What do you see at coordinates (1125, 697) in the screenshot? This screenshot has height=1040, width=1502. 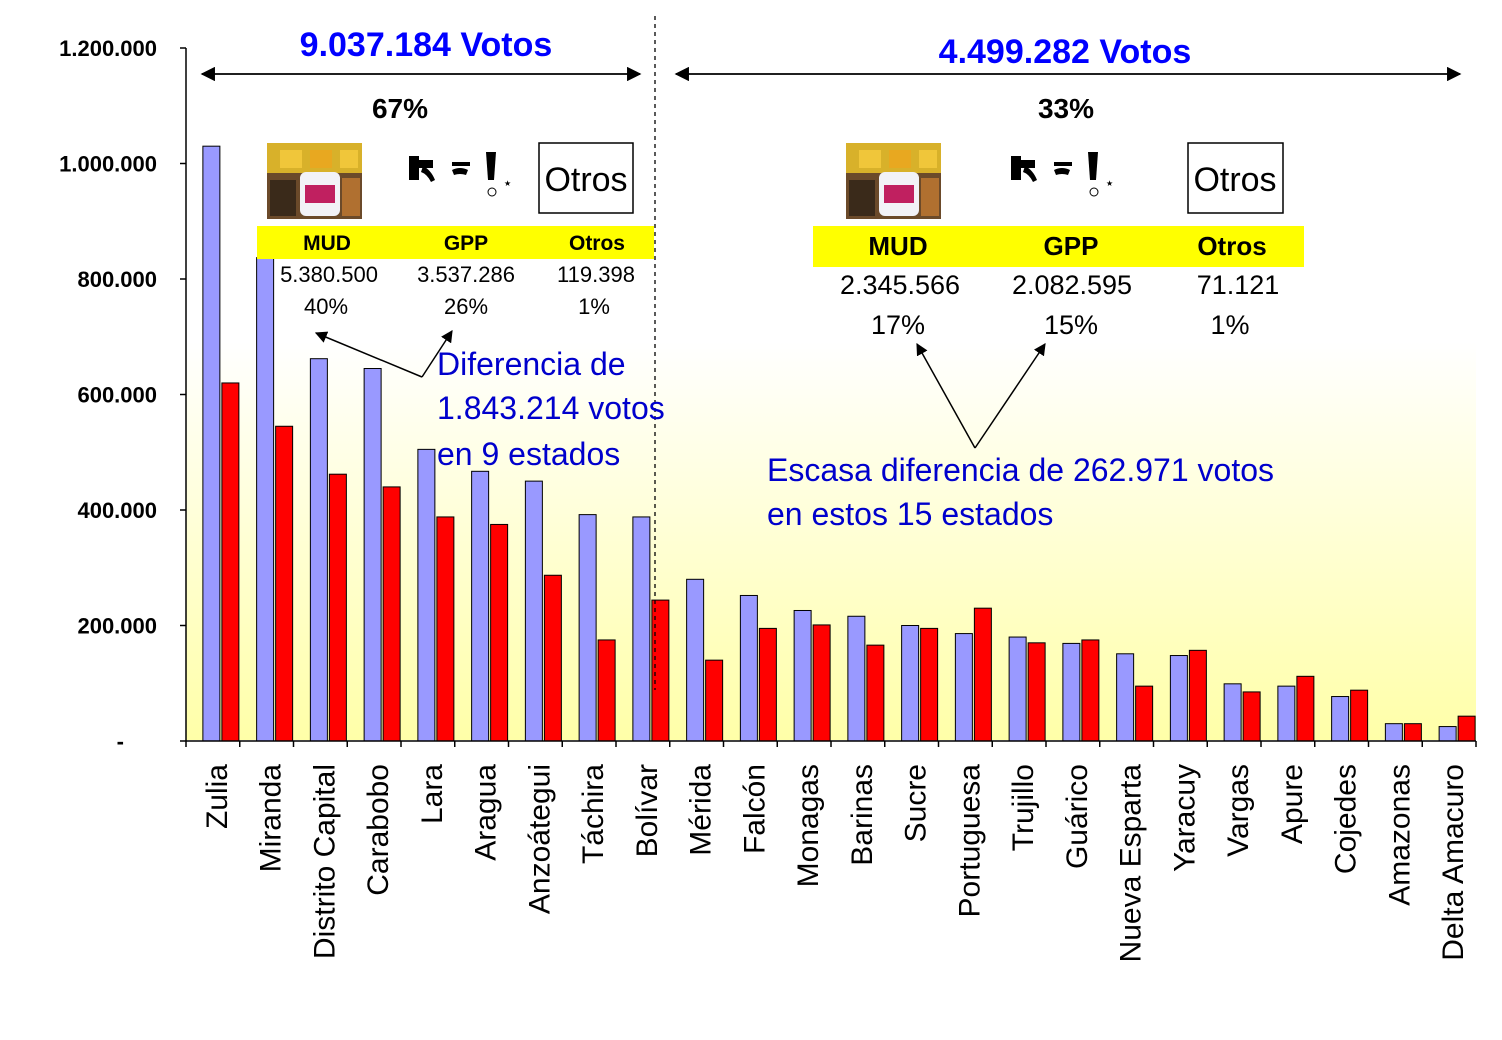 I see `bar-series1-nueva-esparta` at bounding box center [1125, 697].